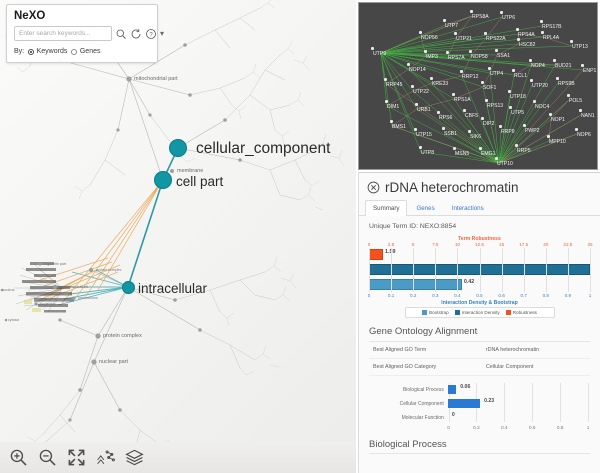 This screenshot has width=600, height=473. I want to click on chart-top-axis-title: Term Robustness, so click(479, 239).